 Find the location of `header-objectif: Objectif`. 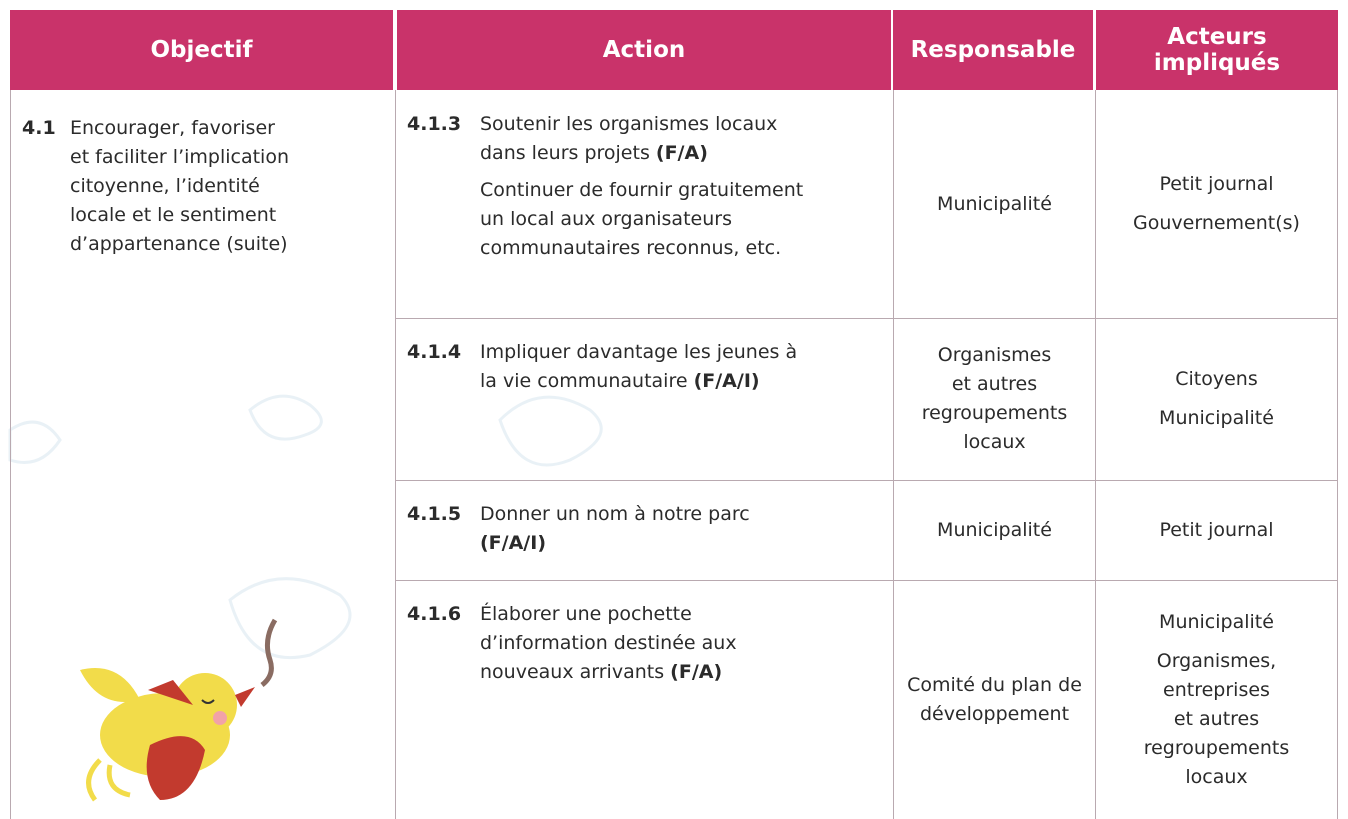

header-objectif: Objectif is located at coordinates (201, 50).